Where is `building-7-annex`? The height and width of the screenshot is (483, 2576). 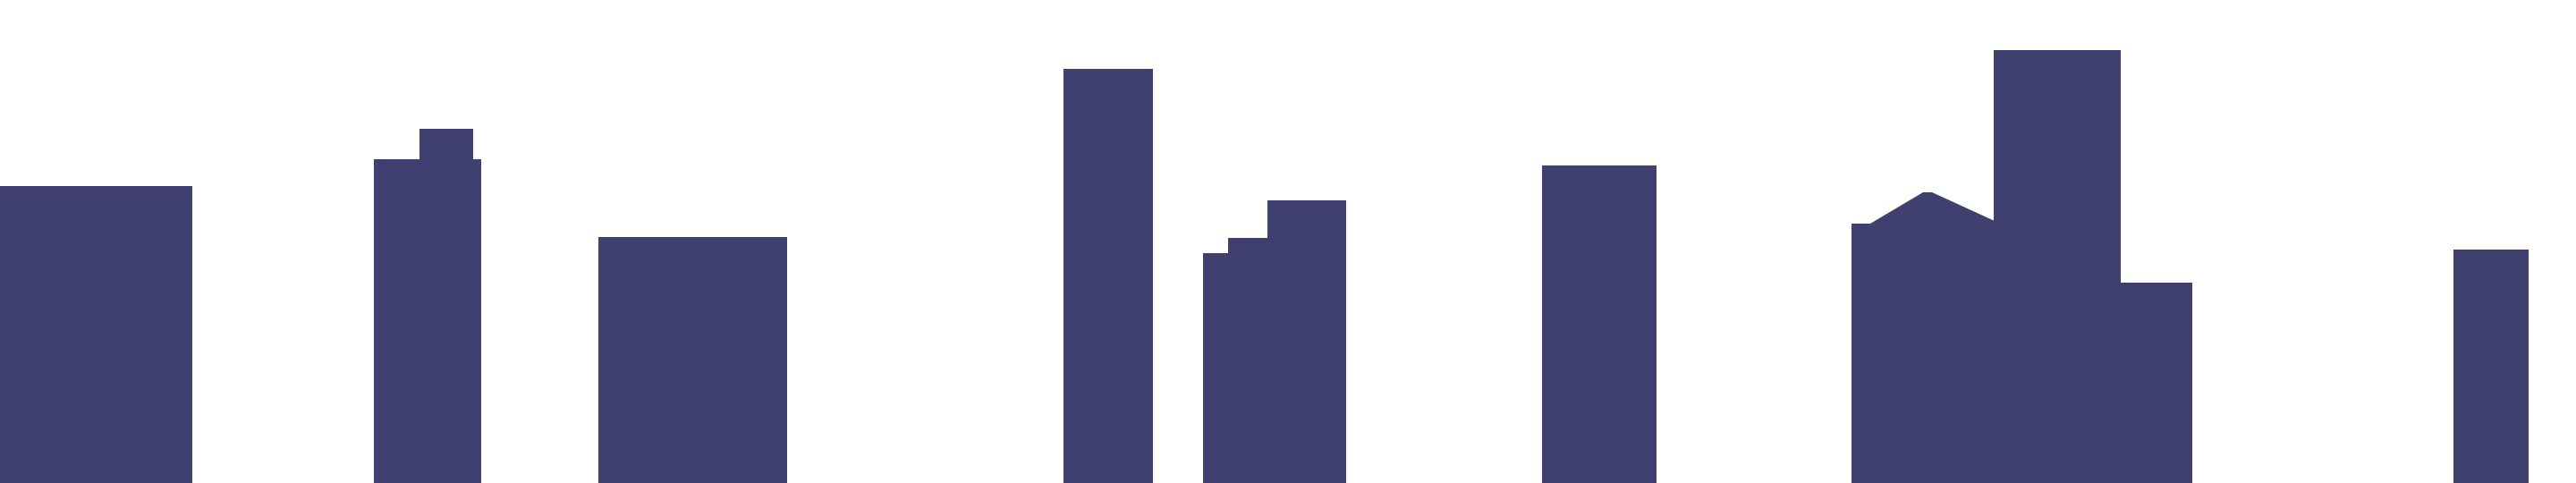 building-7-annex is located at coordinates (2155, 383).